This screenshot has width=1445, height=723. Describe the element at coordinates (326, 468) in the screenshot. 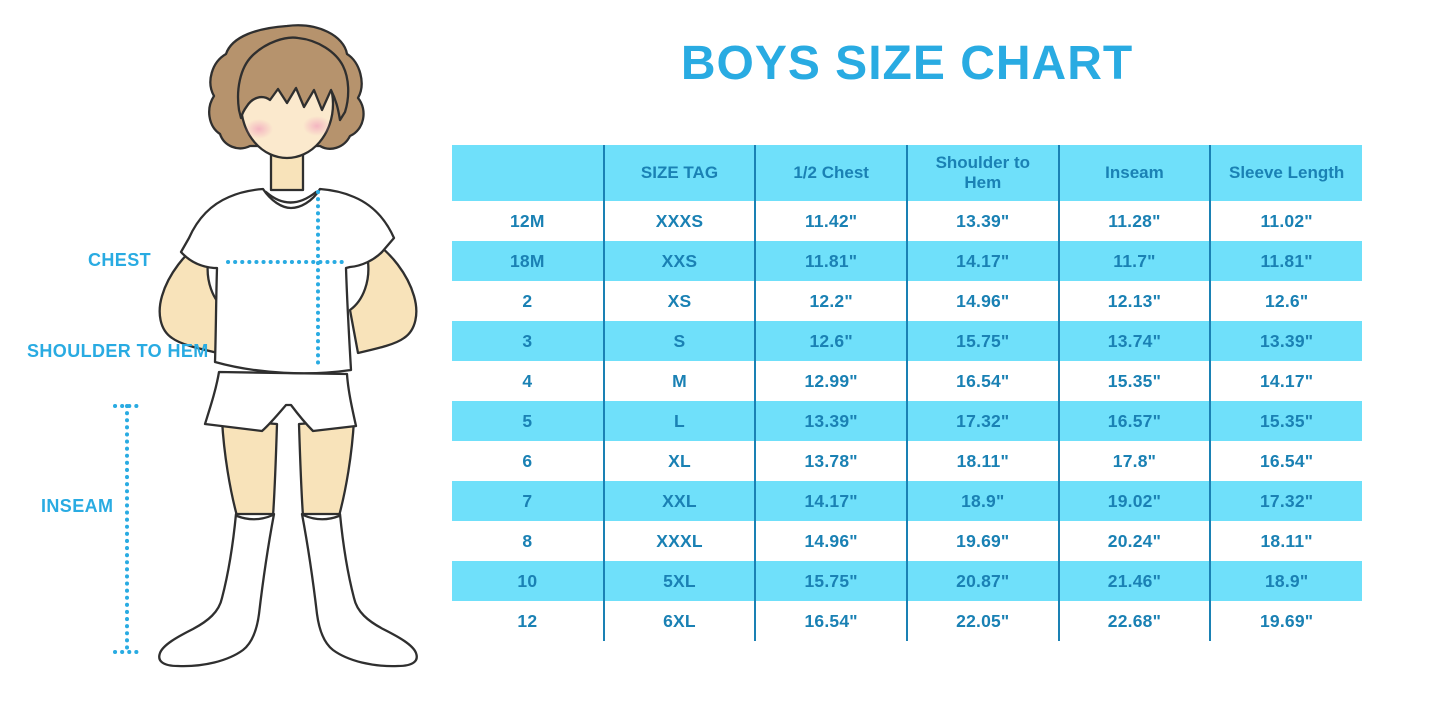

I see `right-leg` at that location.